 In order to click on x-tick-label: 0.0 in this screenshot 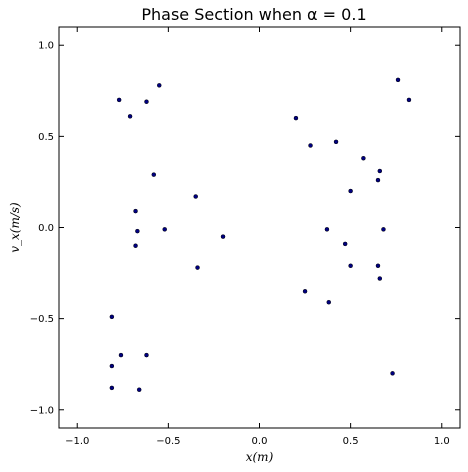, I will do `click(260, 441)`.